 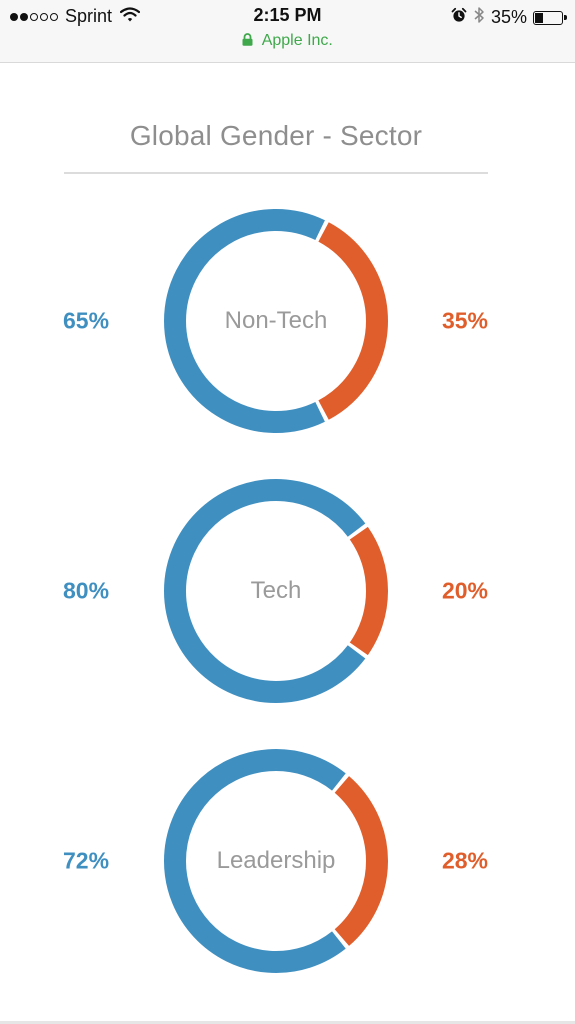 What do you see at coordinates (89, 16) in the screenshot?
I see `carrier-name: Sprint` at bounding box center [89, 16].